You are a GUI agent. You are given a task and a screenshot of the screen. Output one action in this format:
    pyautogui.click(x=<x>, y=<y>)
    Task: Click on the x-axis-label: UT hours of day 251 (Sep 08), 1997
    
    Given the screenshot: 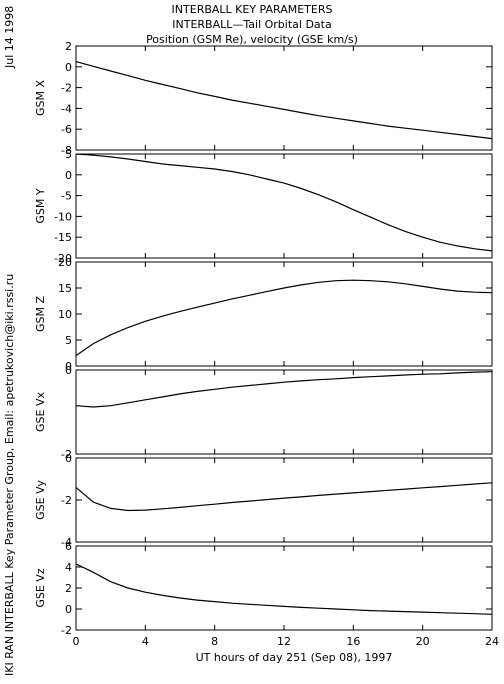 What is the action you would take?
    pyautogui.click(x=294, y=657)
    